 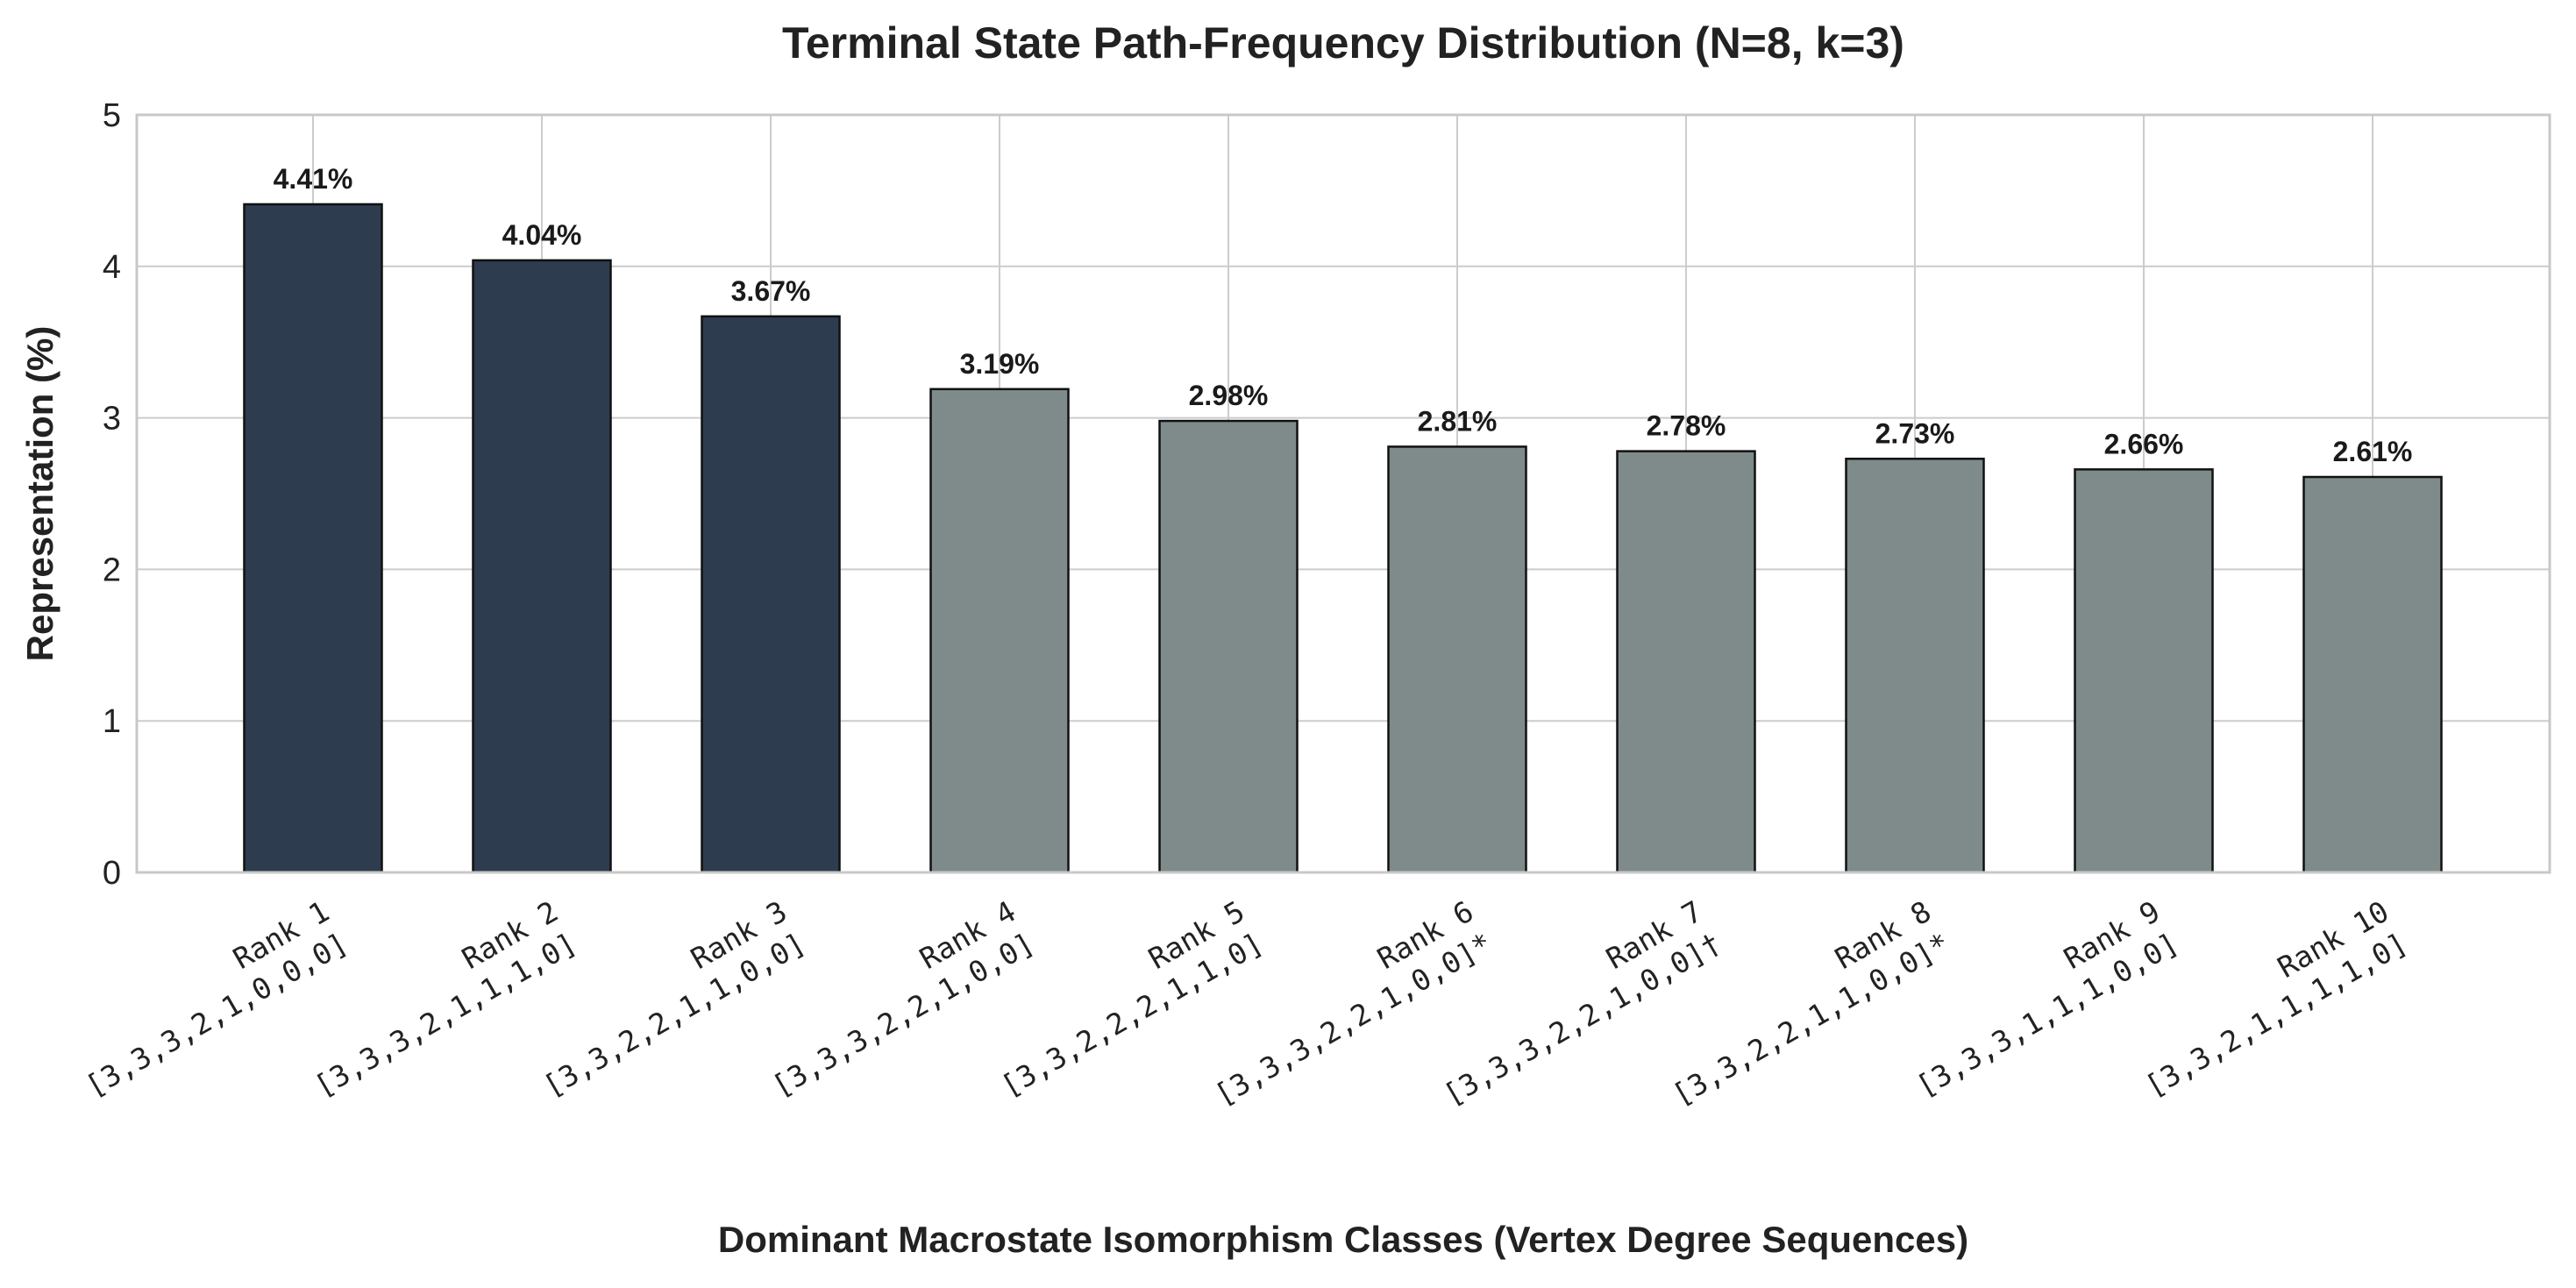 What do you see at coordinates (216, 999) in the screenshot?
I see `x-tick-label: Rank 1[3,3,3,2,1,0,0,0]` at bounding box center [216, 999].